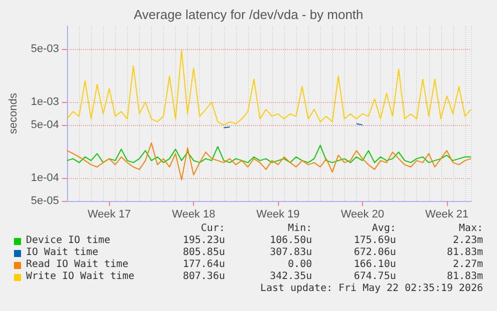 This screenshot has height=311, width=497. What do you see at coordinates (375, 276) in the screenshot?
I see `text: 674.75u` at bounding box center [375, 276].